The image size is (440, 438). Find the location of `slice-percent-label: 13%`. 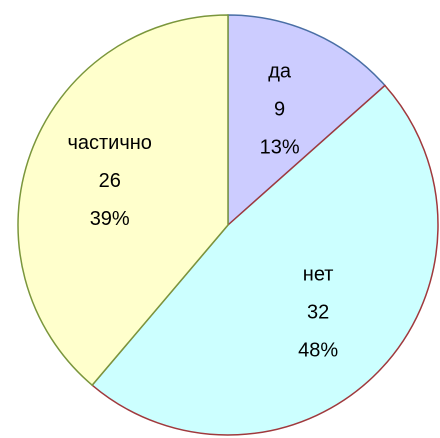

slice-percent-label: 13% is located at coordinates (280, 147).